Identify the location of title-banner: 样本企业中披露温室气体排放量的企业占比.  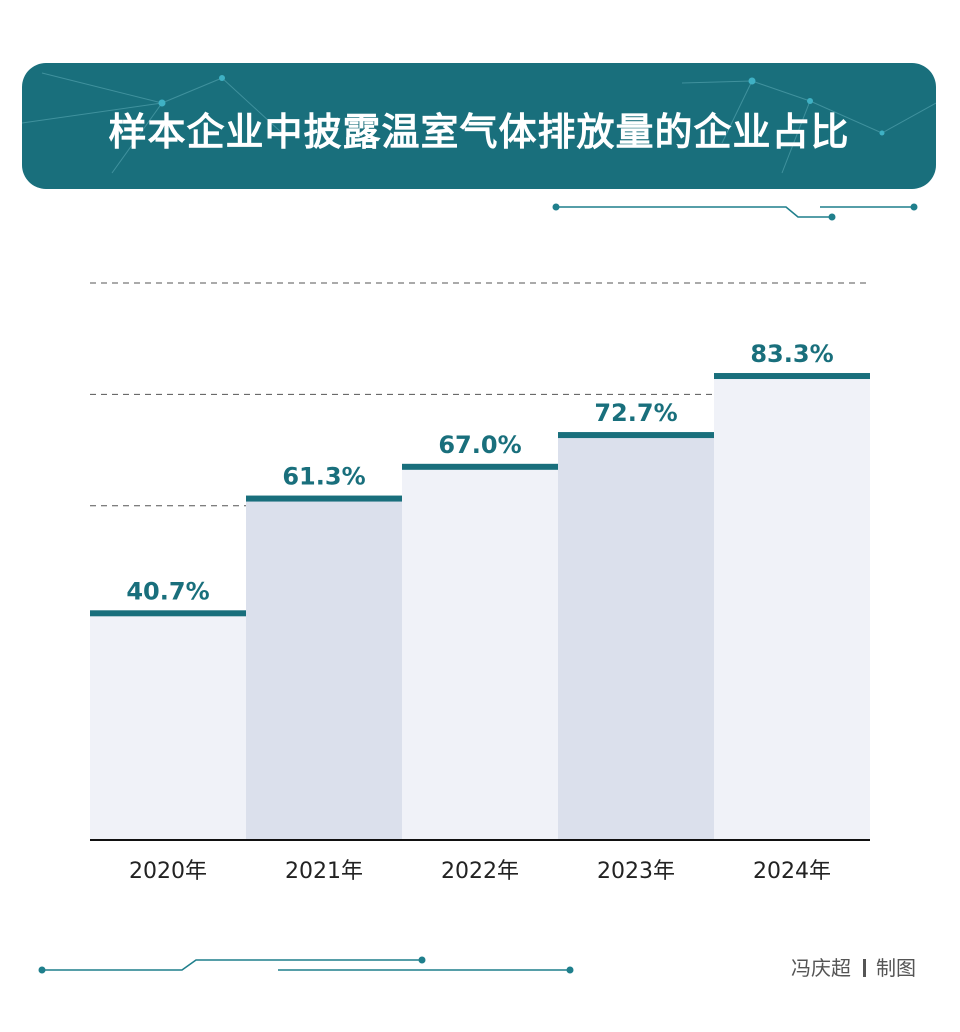
(479, 126).